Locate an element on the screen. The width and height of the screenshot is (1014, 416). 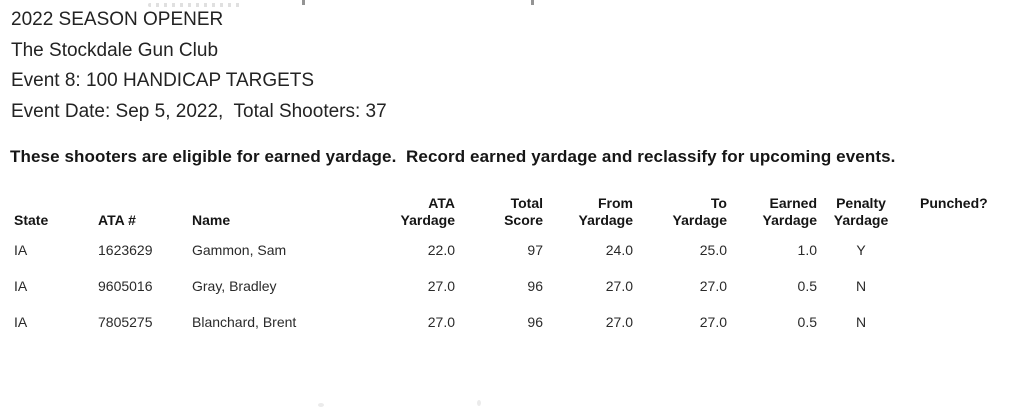
table-header-row: State ATA # Name ATA Yardage Total Score is located at coordinates (507, 213).